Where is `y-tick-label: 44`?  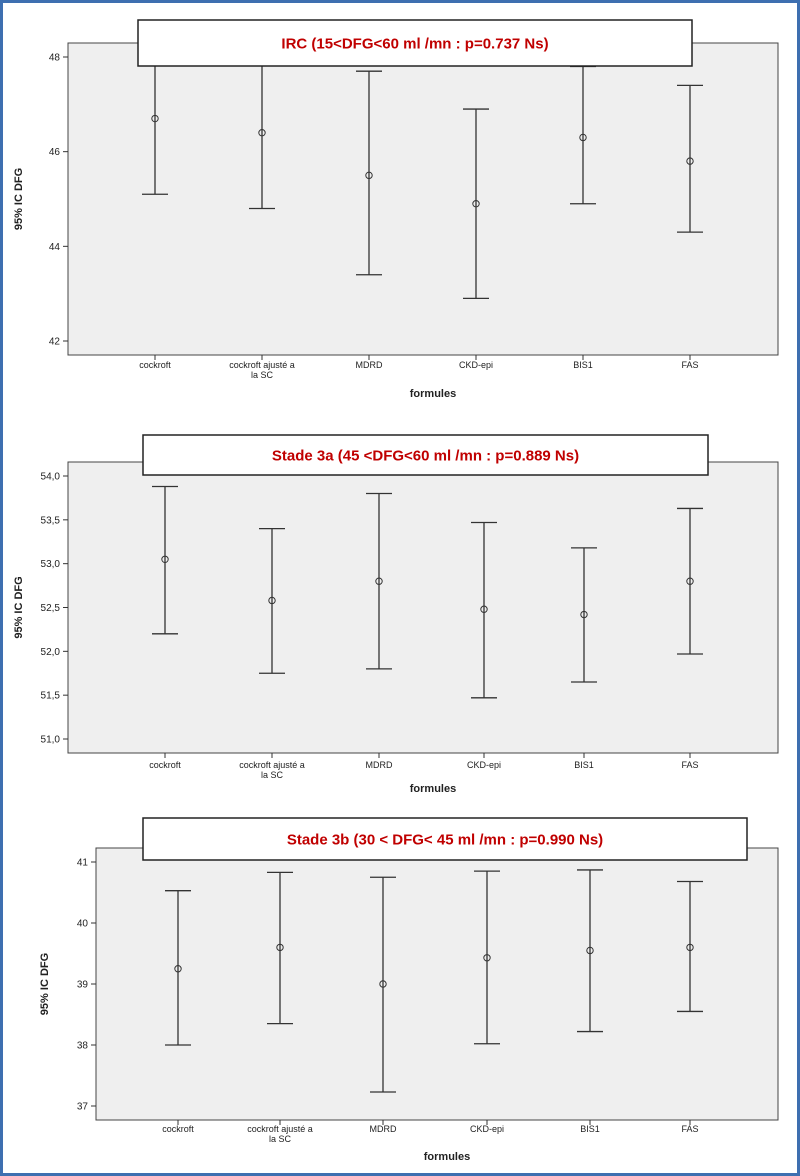 y-tick-label: 44 is located at coordinates (55, 247).